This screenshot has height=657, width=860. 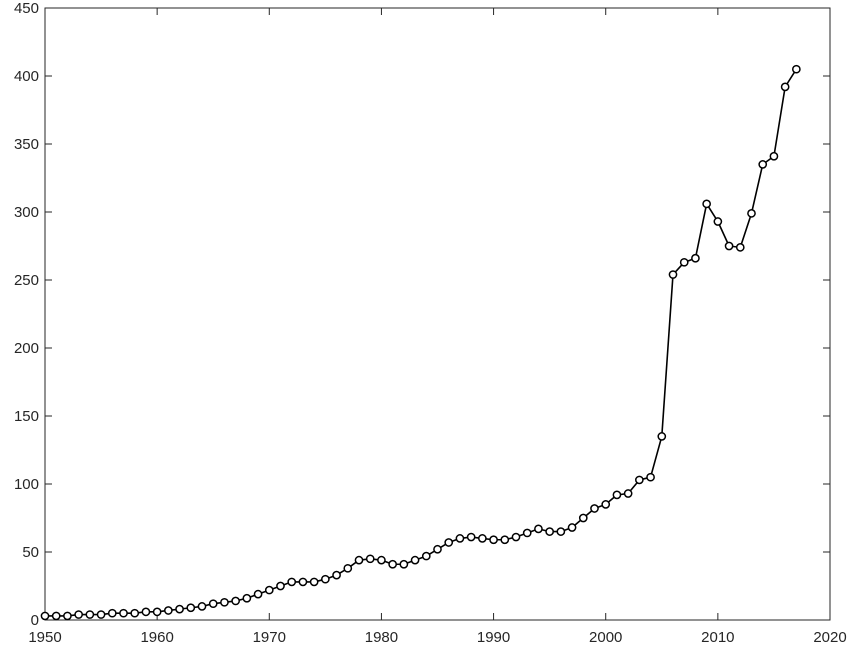 I want to click on y-tick-label: 50, so click(x=30, y=552).